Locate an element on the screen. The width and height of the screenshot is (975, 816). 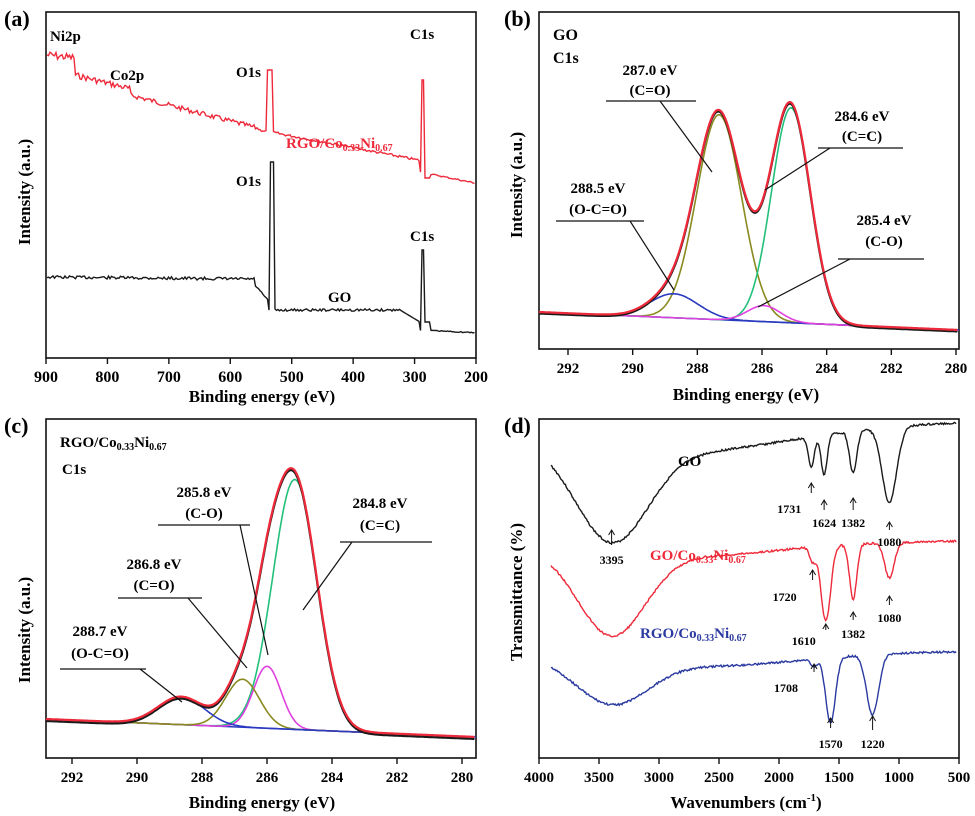
annotation-go-a: GO is located at coordinates (339, 298).